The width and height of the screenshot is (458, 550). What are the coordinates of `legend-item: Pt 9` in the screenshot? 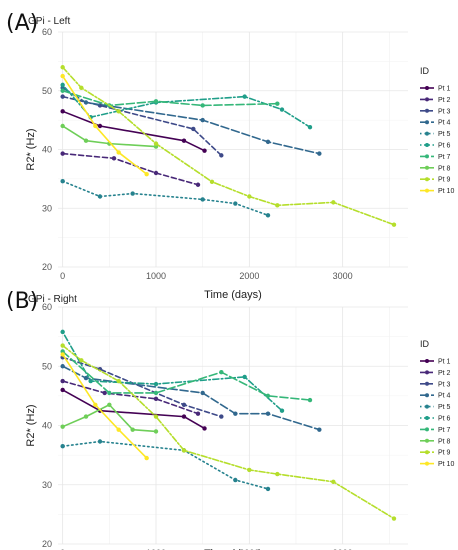 It's located at (435, 180).